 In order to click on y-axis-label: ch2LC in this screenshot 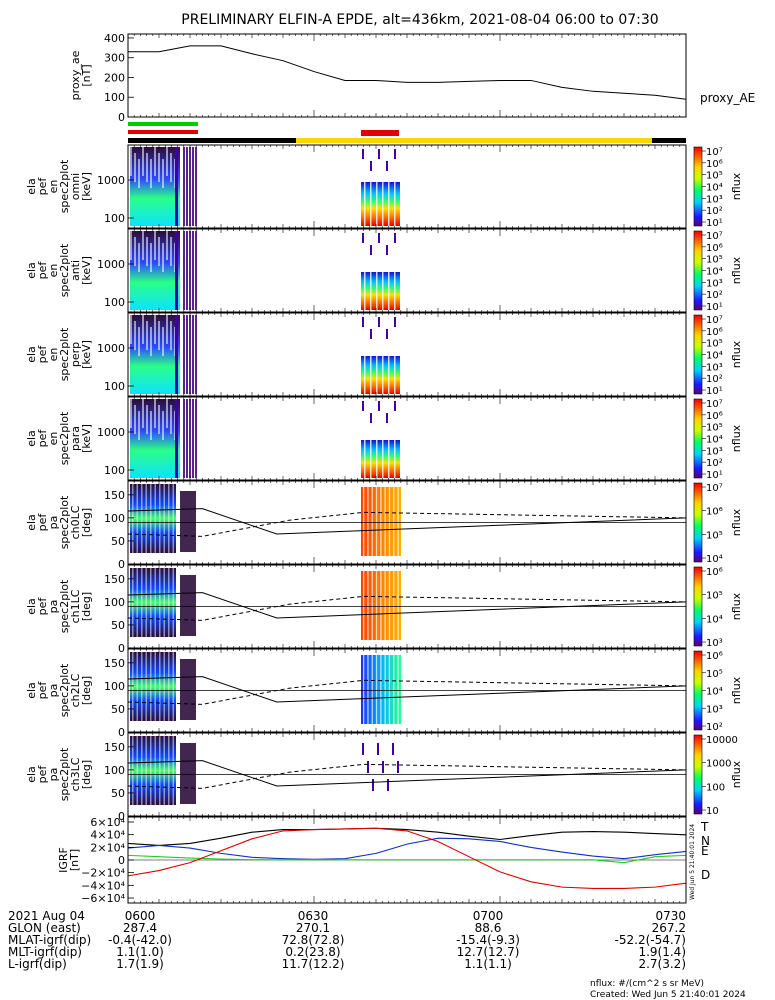, I will do `click(75, 690)`.